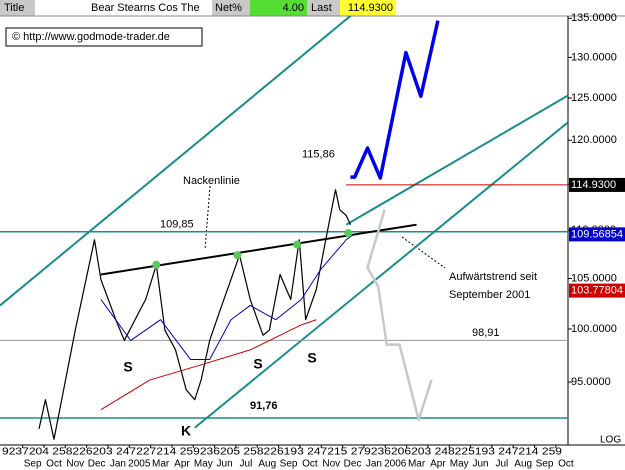  I want to click on price-box-label: 103.77804, so click(597, 291).